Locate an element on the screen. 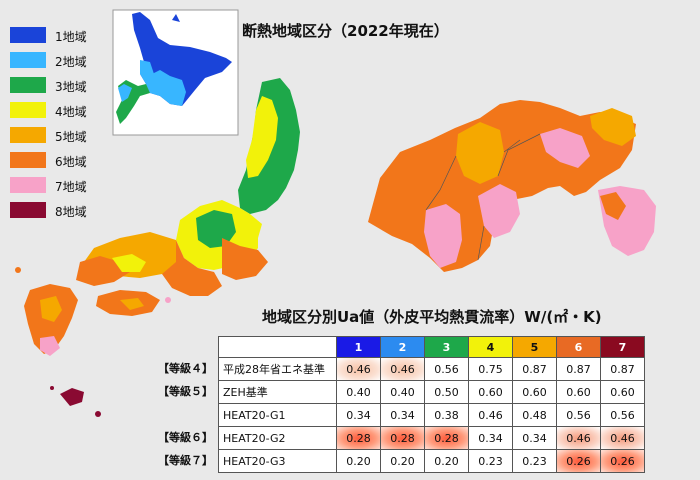 The image size is (700, 480). zone-header-cell: 4 is located at coordinates (490, 347).